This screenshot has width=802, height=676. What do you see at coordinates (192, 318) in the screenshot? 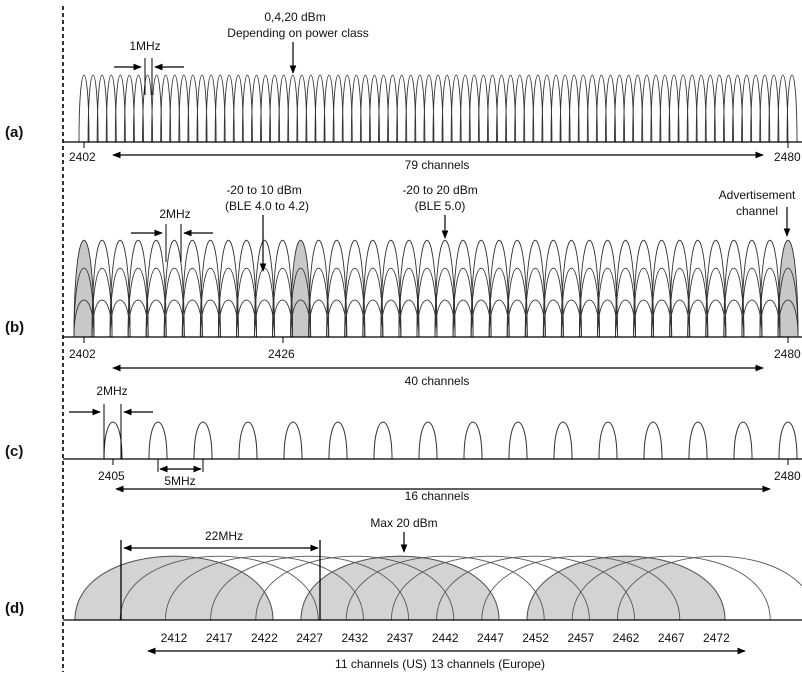
I see `channel-b-7-lower` at bounding box center [192, 318].